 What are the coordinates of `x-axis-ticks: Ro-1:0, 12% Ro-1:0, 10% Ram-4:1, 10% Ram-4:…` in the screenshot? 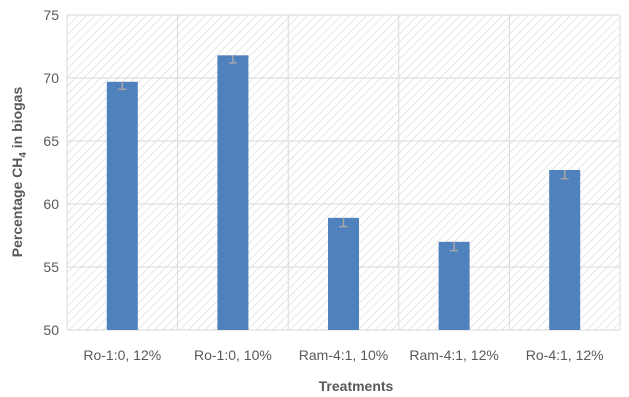 It's located at (343, 355).